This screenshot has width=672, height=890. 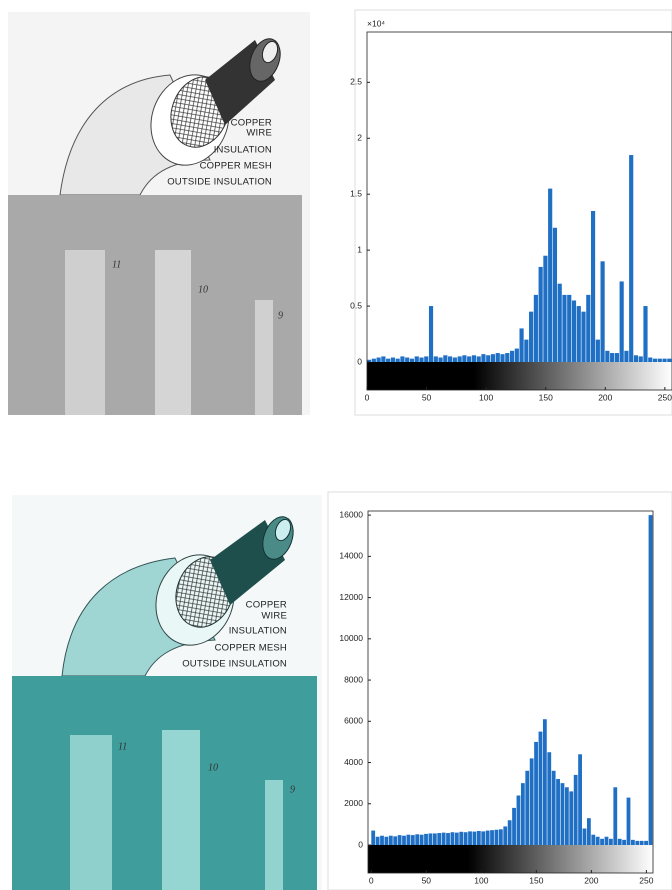 What do you see at coordinates (360, 844) in the screenshot?
I see `y-tick-label: 0` at bounding box center [360, 844].